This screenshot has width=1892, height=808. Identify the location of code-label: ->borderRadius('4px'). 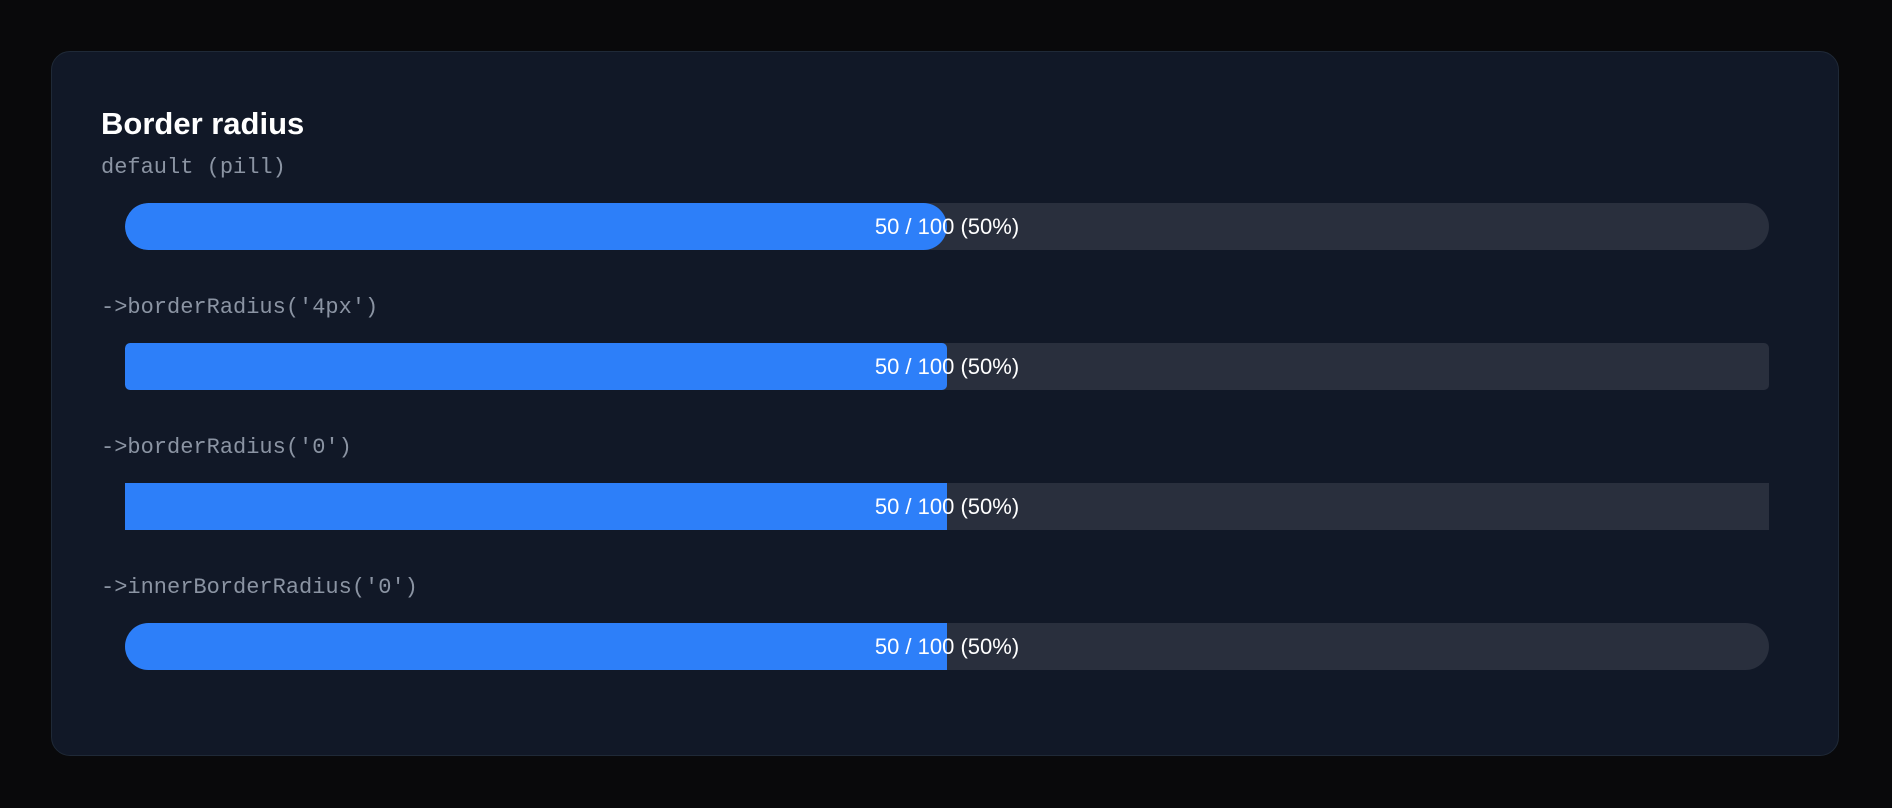
(240, 307).